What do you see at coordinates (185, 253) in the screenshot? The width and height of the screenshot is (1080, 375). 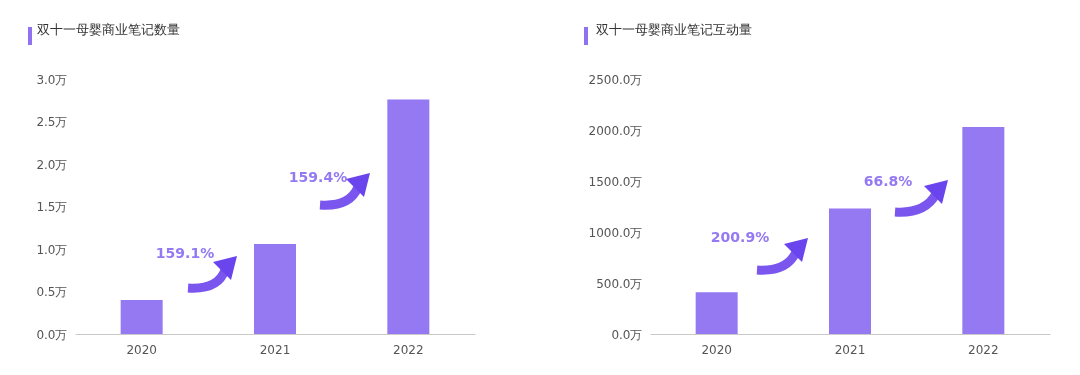 I see `annotation: 159.1%` at bounding box center [185, 253].